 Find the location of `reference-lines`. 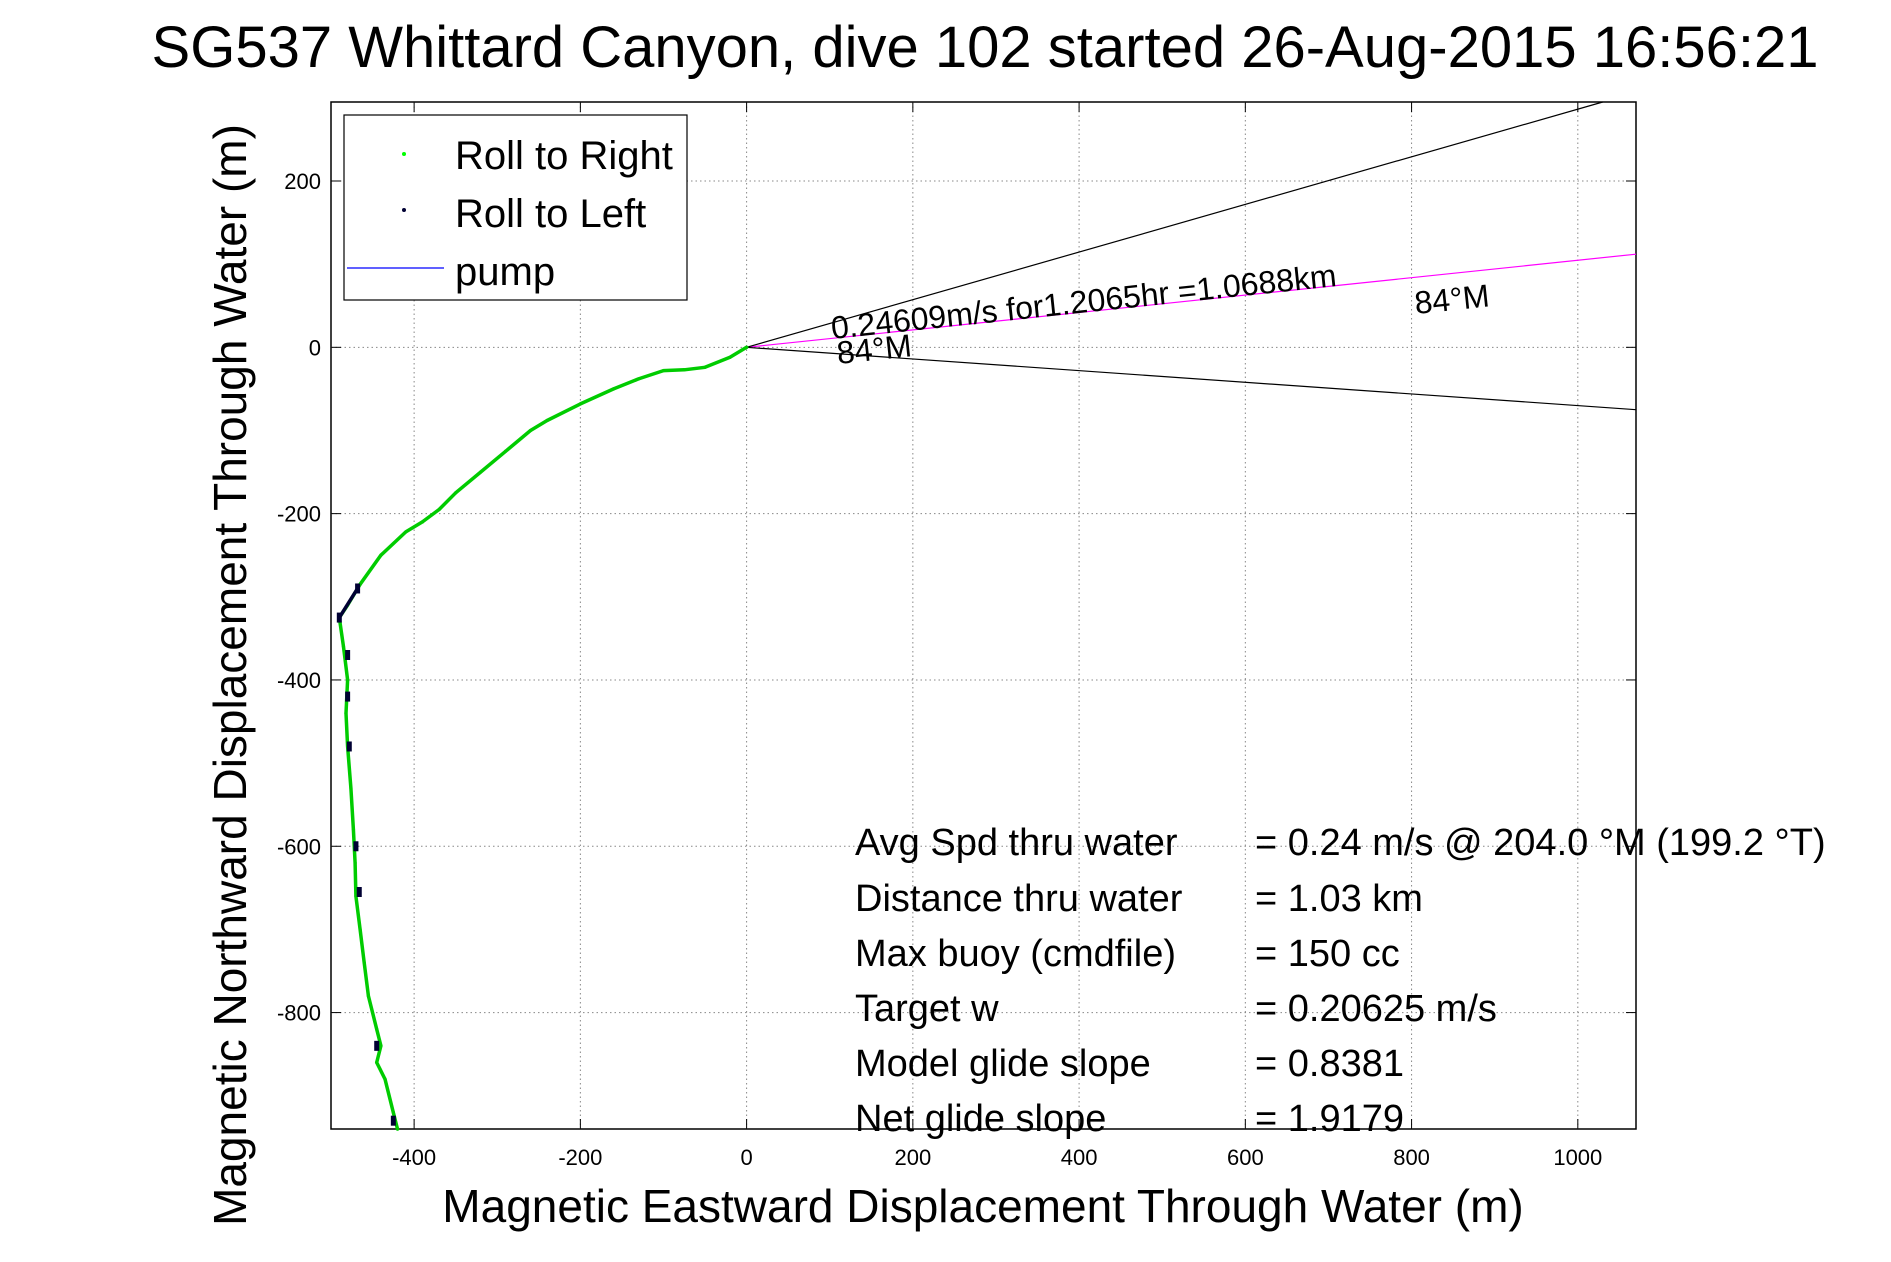

reference-lines is located at coordinates (1191, 256).